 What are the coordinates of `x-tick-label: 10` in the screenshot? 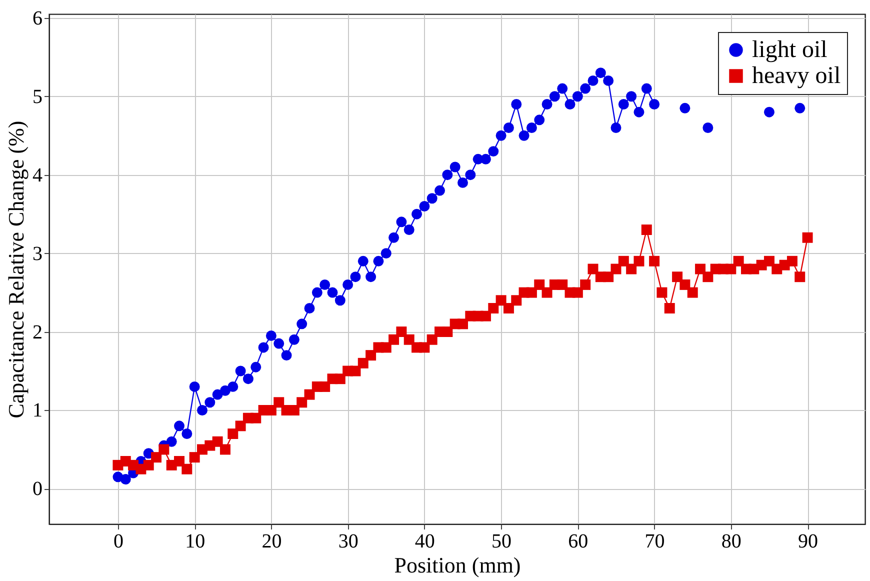 It's located at (195, 541).